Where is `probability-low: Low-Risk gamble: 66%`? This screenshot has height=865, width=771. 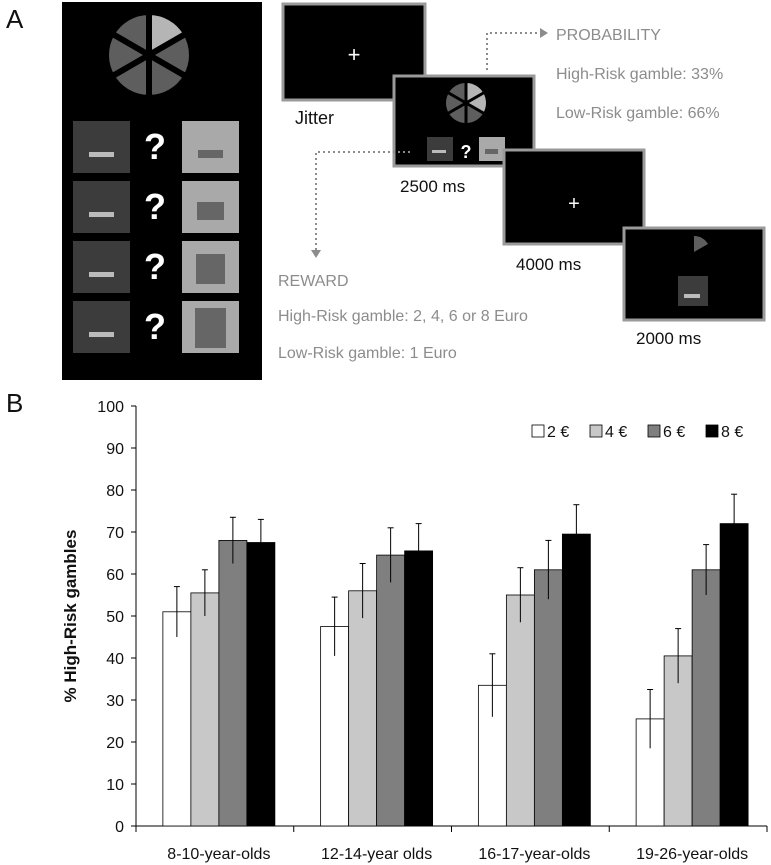
probability-low: Low-Risk gamble: 66% is located at coordinates (638, 113).